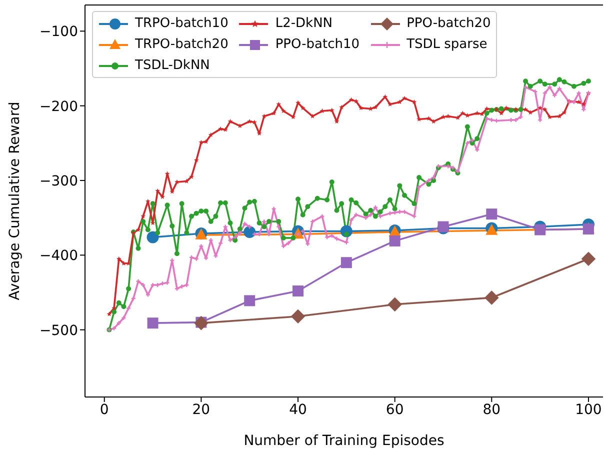 Image resolution: width=608 pixels, height=449 pixels. I want to click on y-axis-title: Average Cumulative Reward, so click(14, 201).